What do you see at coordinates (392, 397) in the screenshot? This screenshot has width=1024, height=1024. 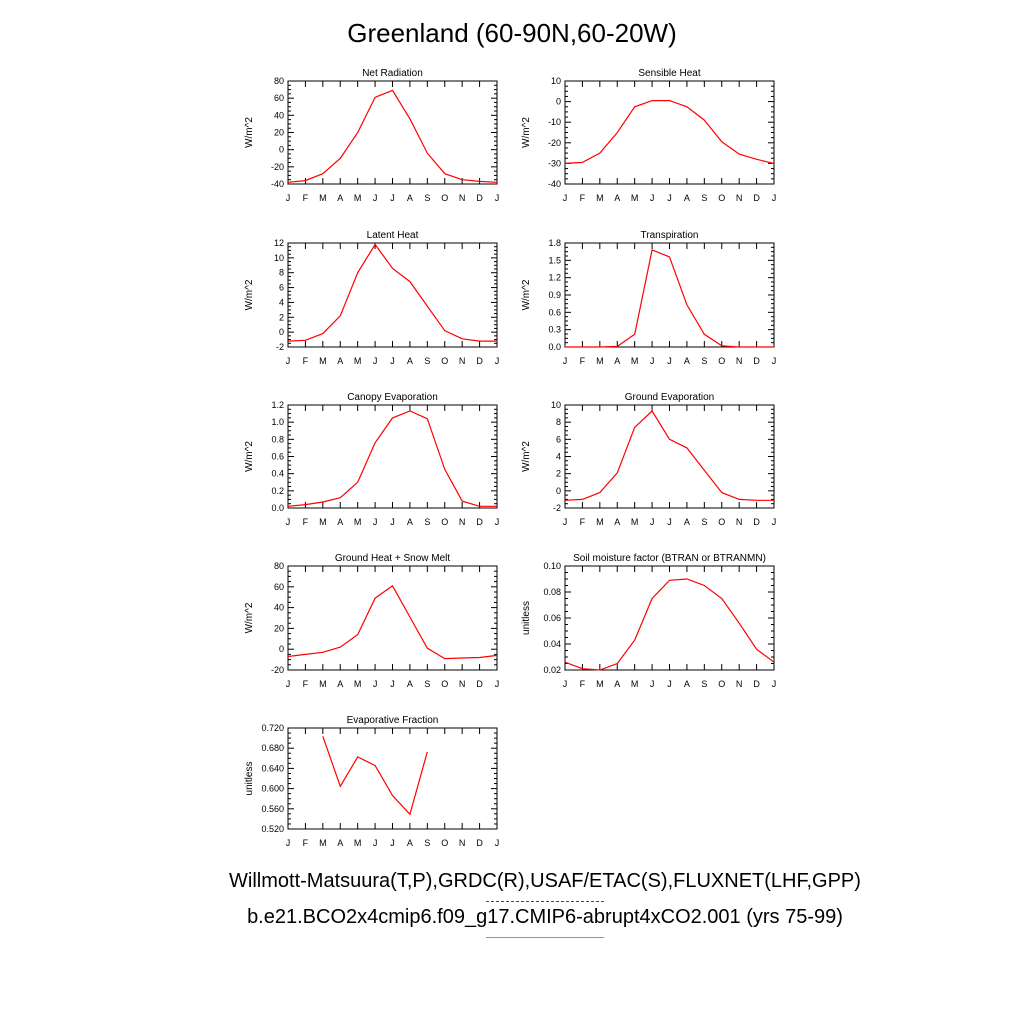 I see `panel-title: Canopy Evaporation` at bounding box center [392, 397].